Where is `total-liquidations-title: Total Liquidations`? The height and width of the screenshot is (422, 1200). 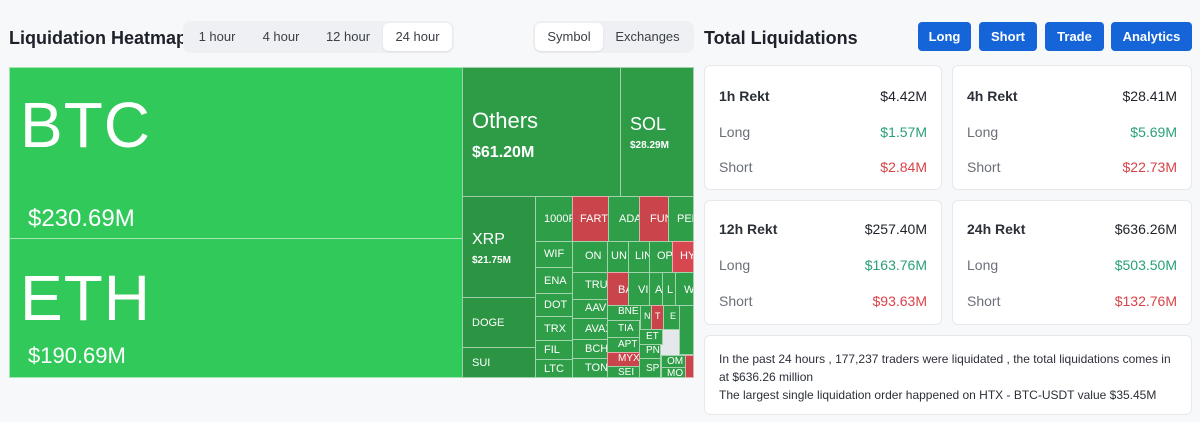 total-liquidations-title: Total Liquidations is located at coordinates (781, 38).